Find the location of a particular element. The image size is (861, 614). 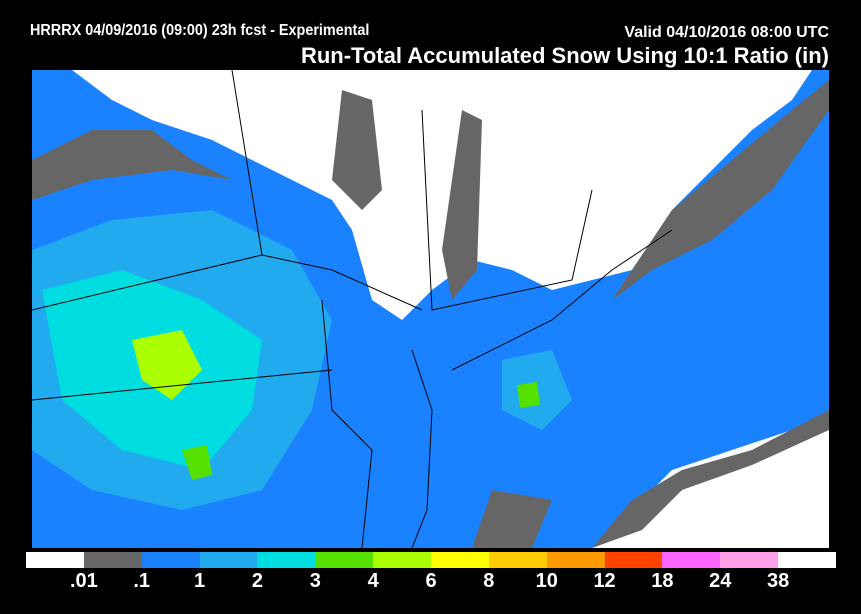

legend-label: 12 is located at coordinates (604, 581).